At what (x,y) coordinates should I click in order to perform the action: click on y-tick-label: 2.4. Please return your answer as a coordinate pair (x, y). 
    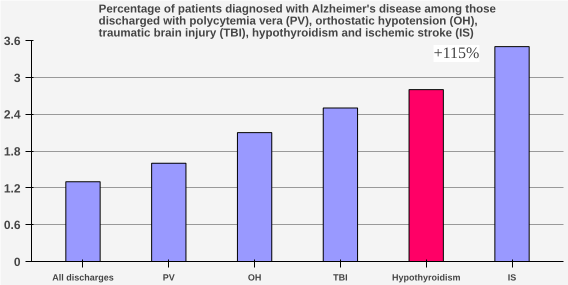
    Looking at the image, I should click on (12, 115).